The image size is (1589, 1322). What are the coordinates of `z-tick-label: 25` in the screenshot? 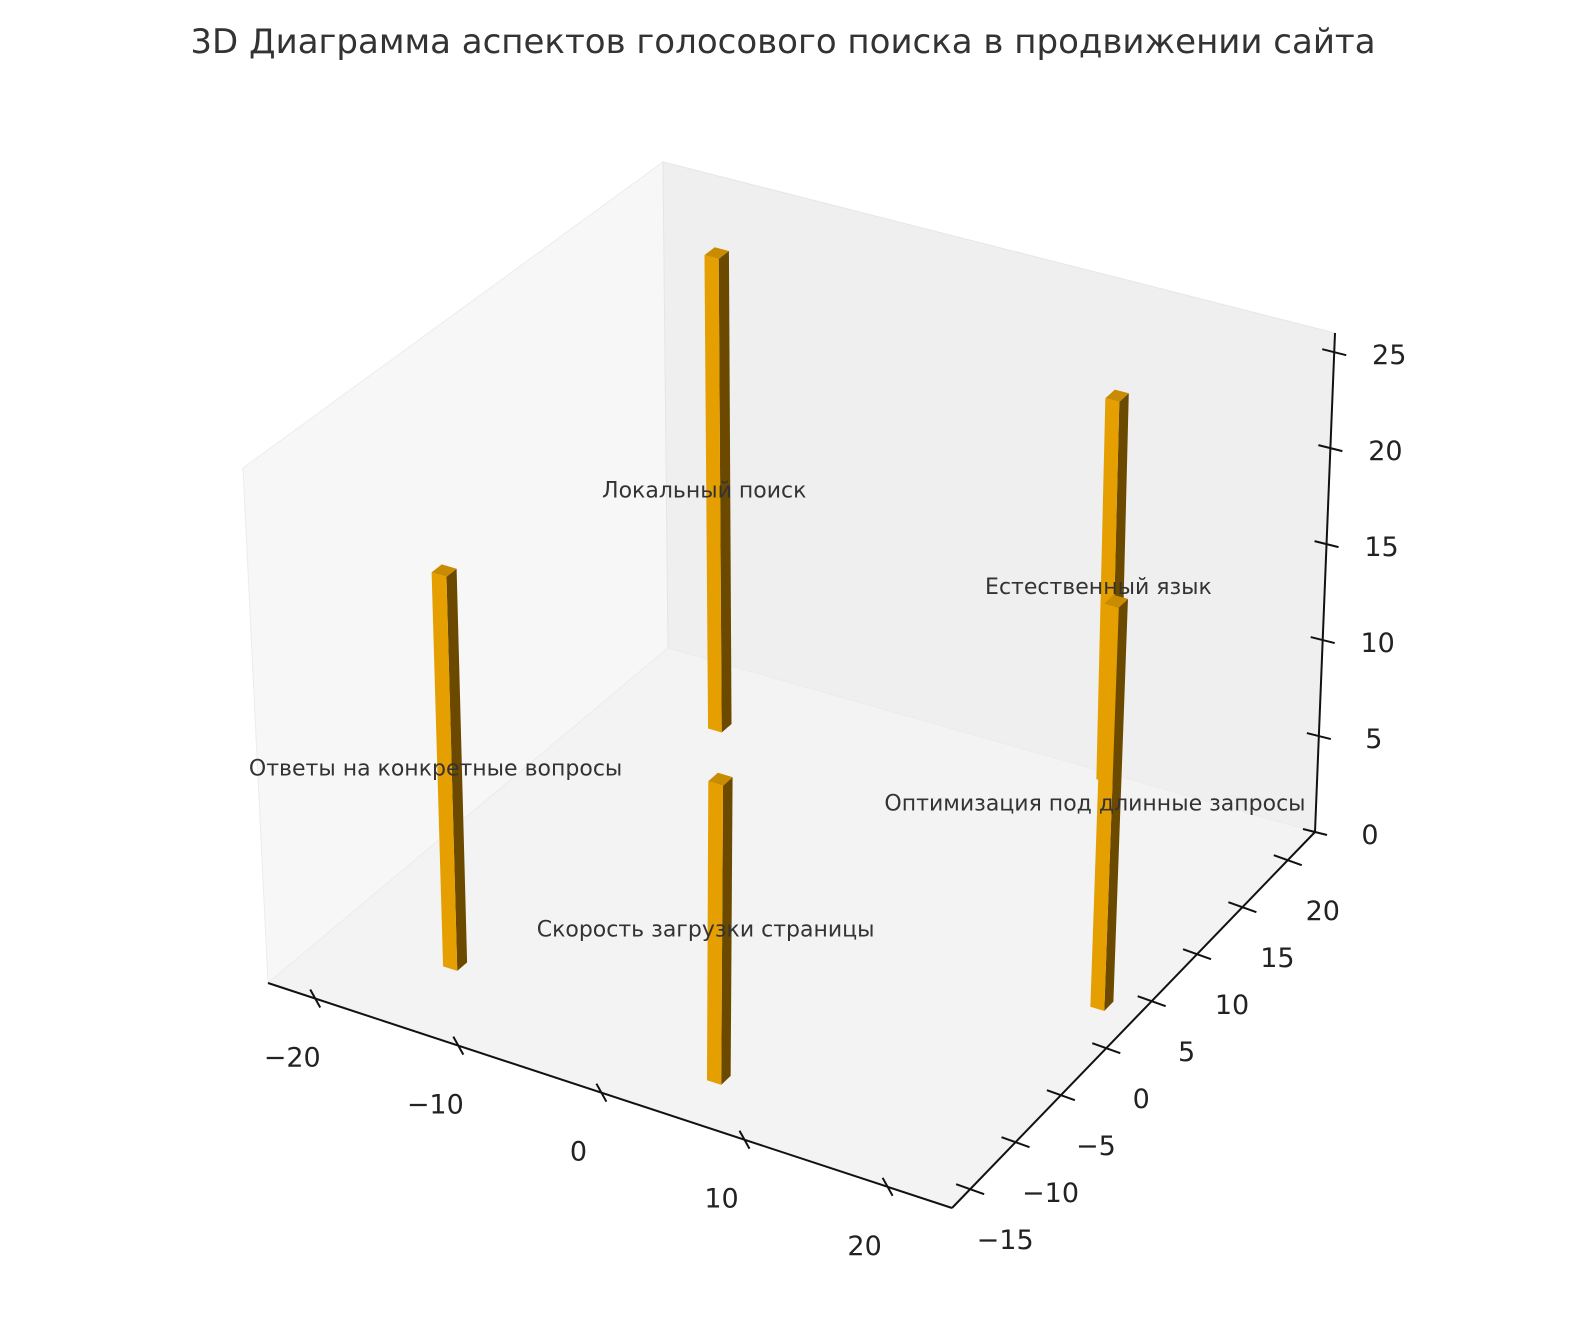 It's located at (1389, 355).